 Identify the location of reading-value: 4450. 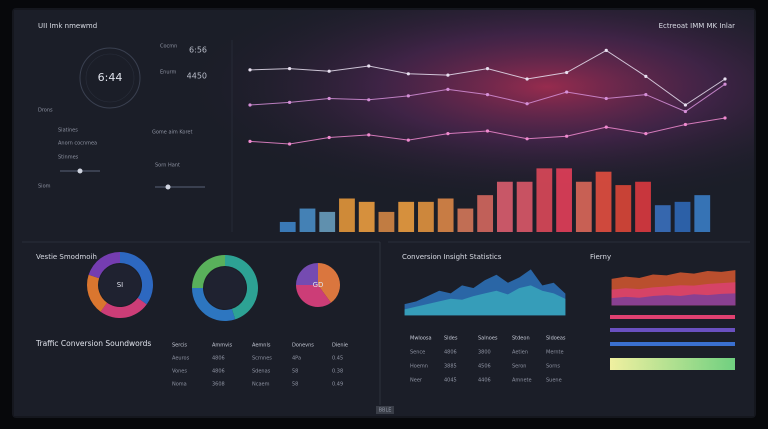
(197, 76).